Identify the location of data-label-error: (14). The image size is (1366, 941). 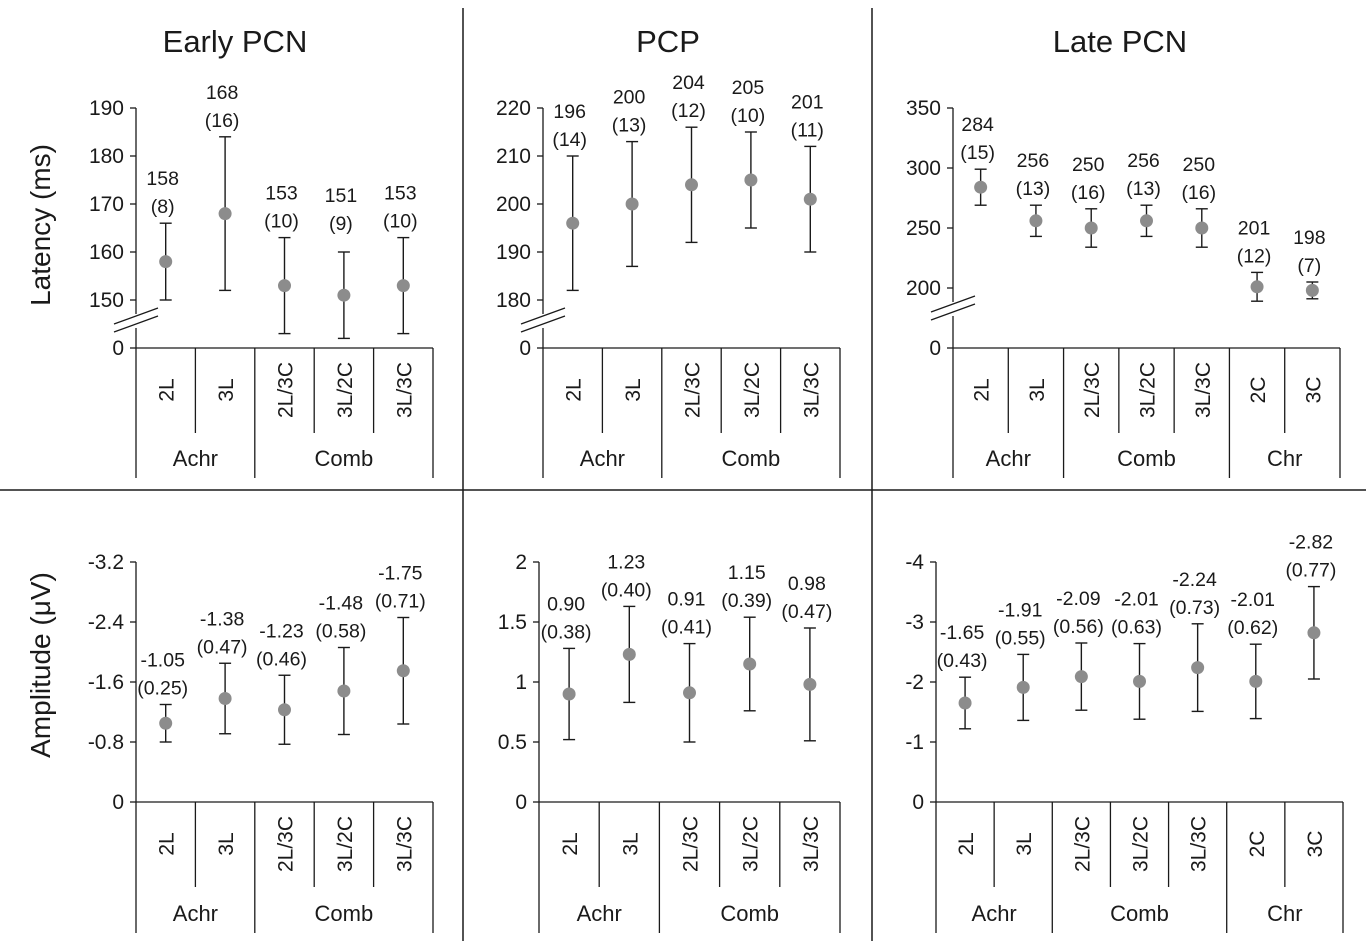
(569, 140).